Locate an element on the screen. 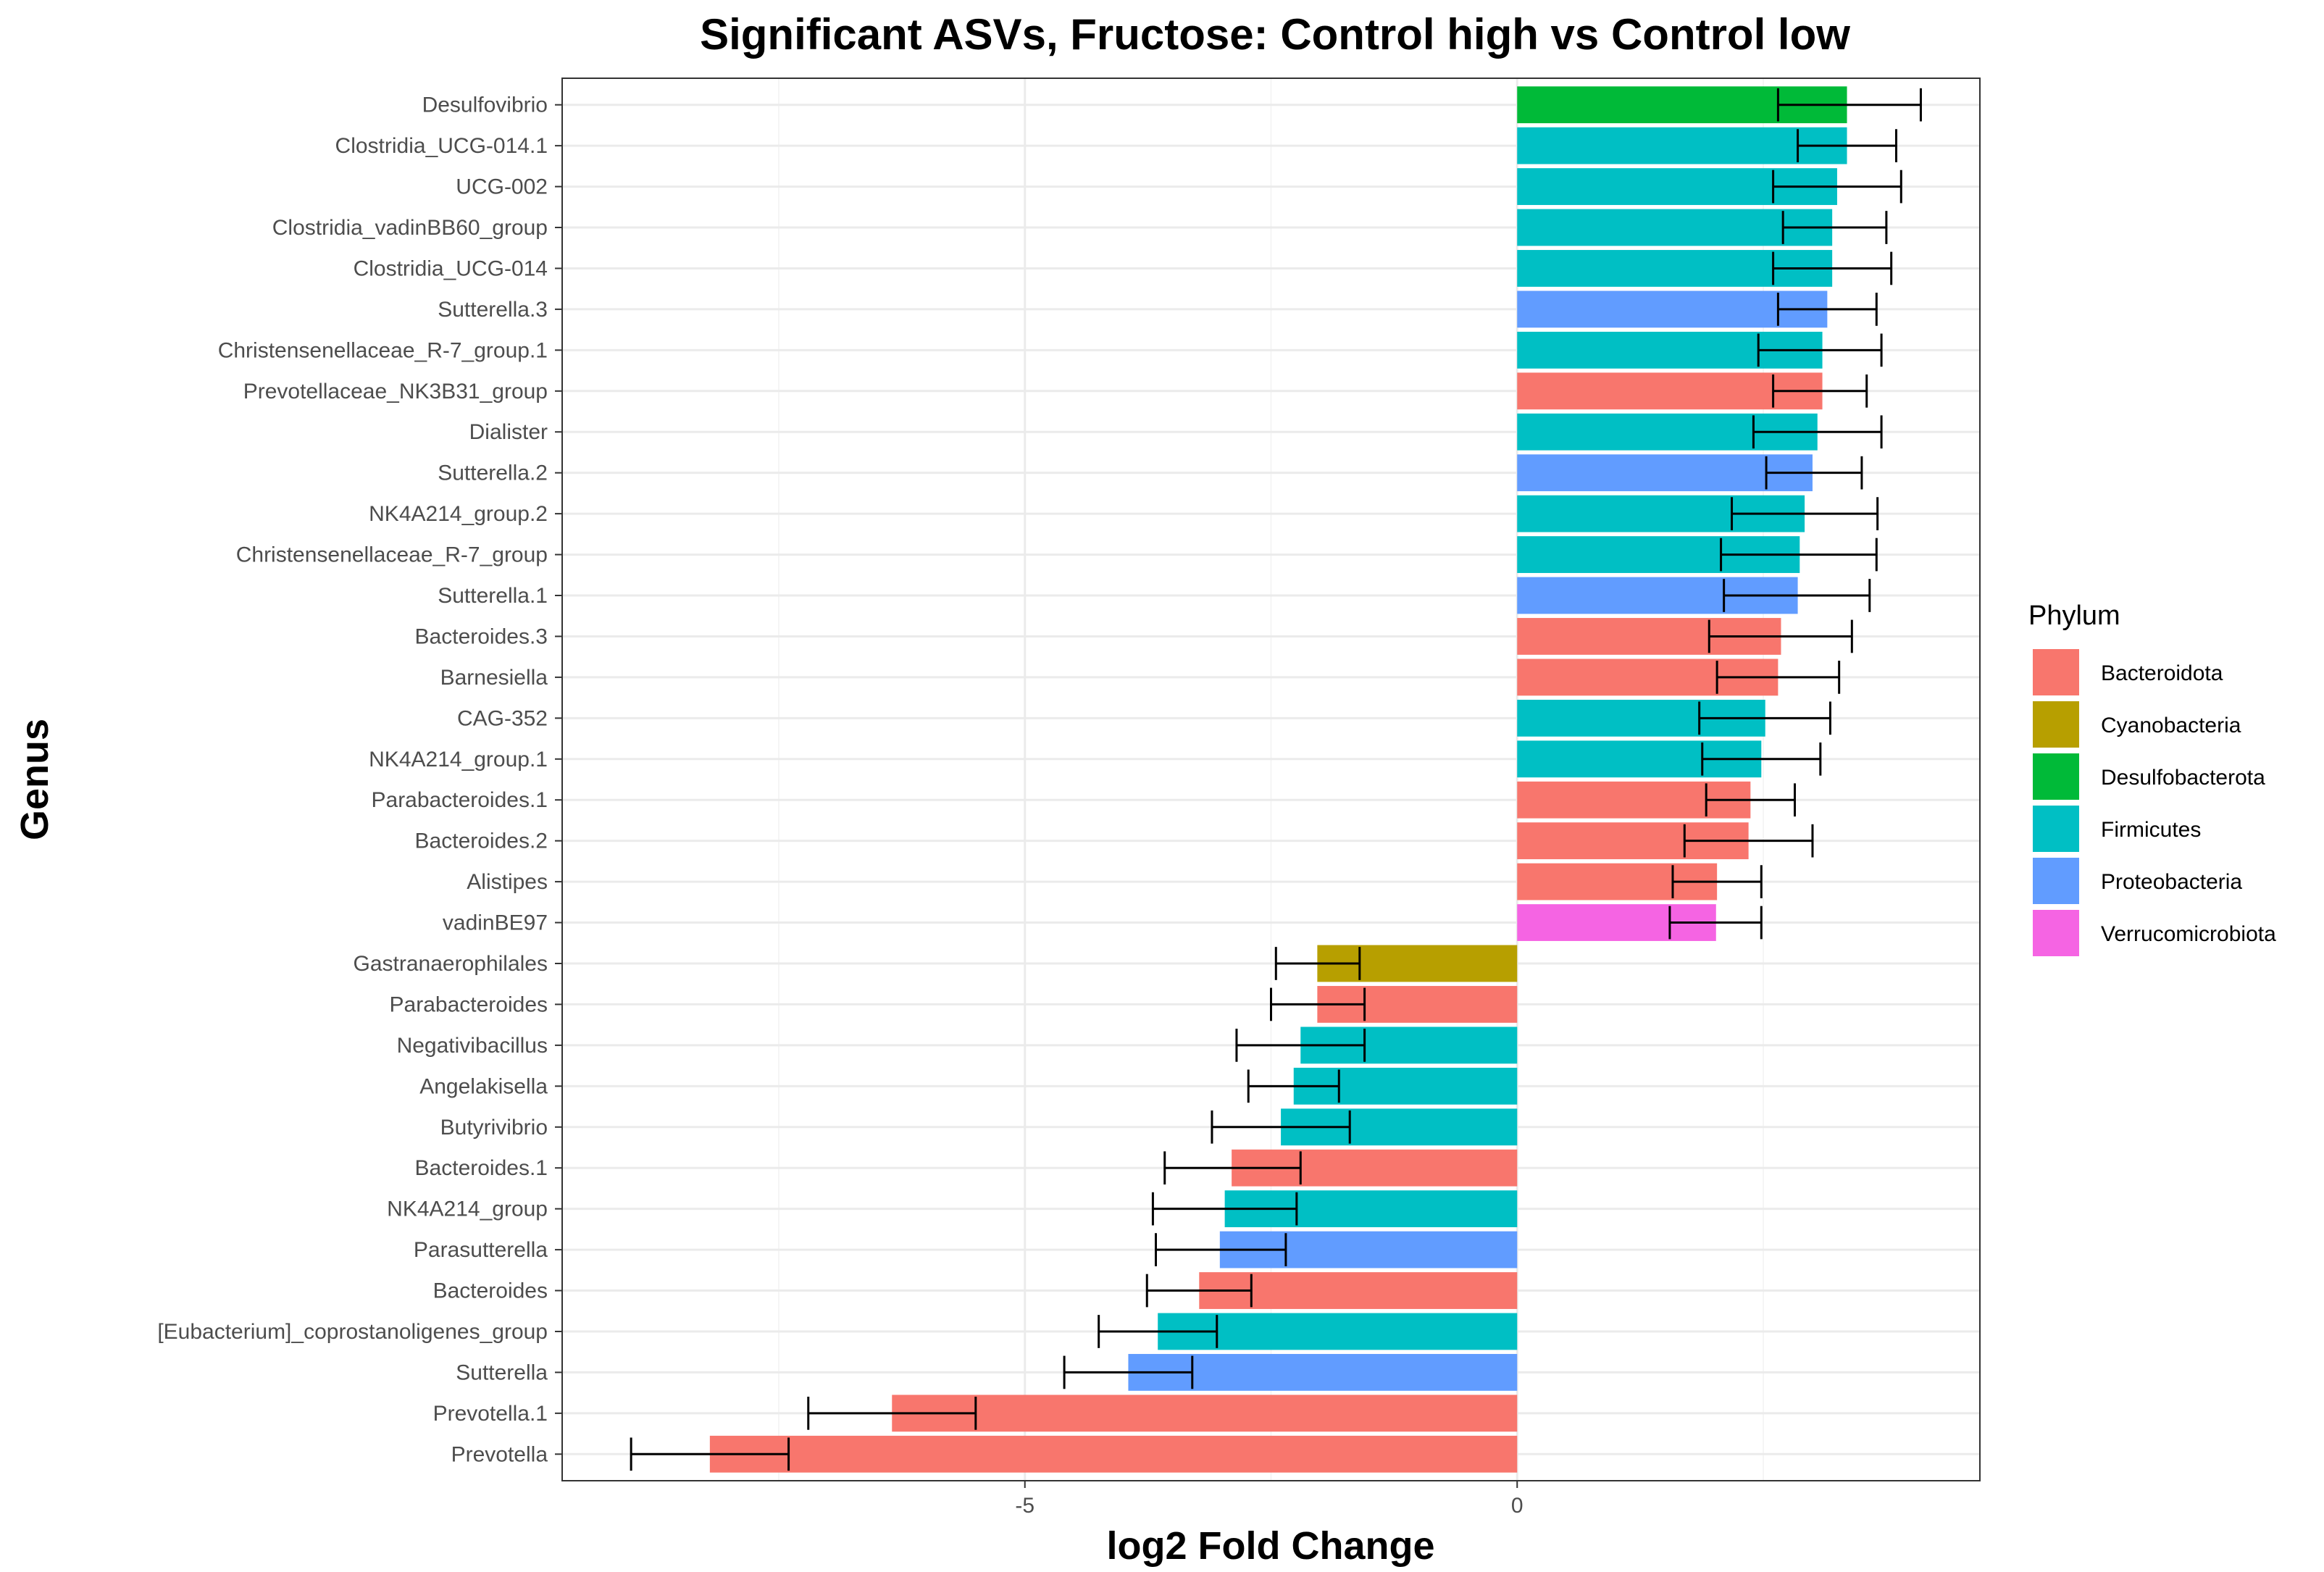 Image resolution: width=2324 pixels, height=1572 pixels. legend-label: Desulfobacterota is located at coordinates (2183, 778).